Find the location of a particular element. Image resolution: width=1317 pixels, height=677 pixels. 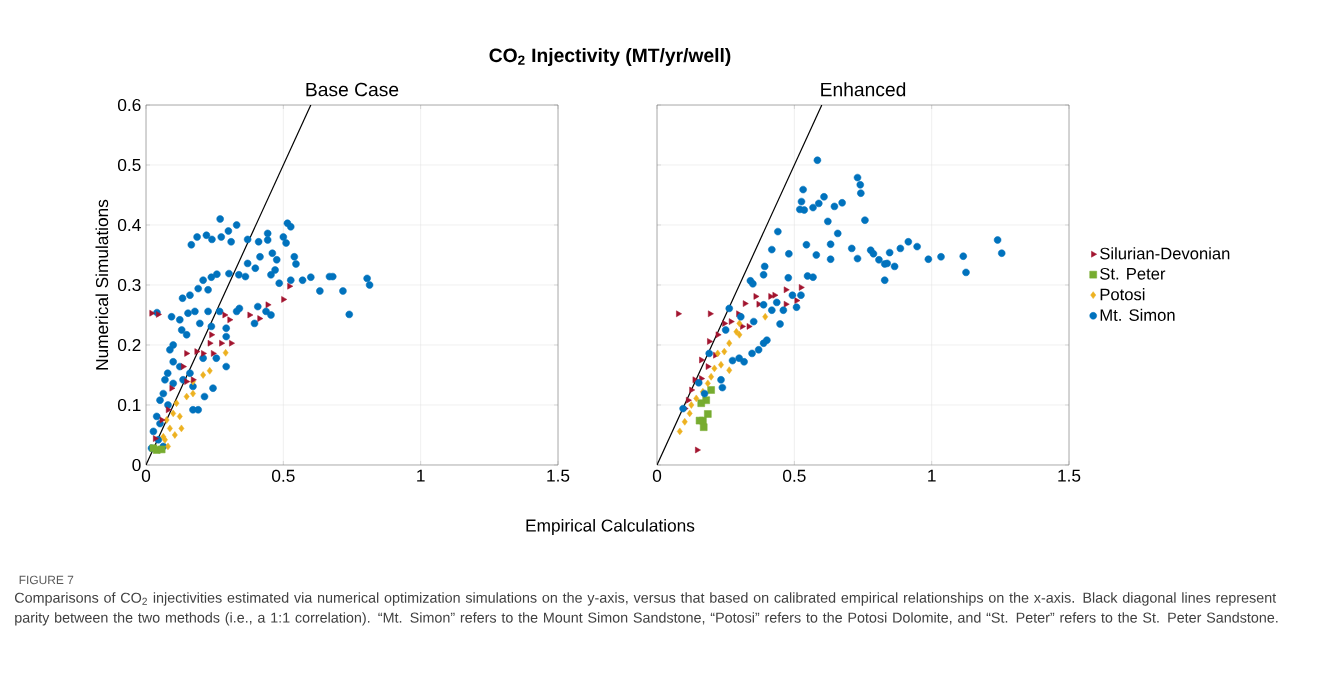

text: CO$_{2}$ Injectivity (MT/yr/well) is located at coordinates (610, 57).